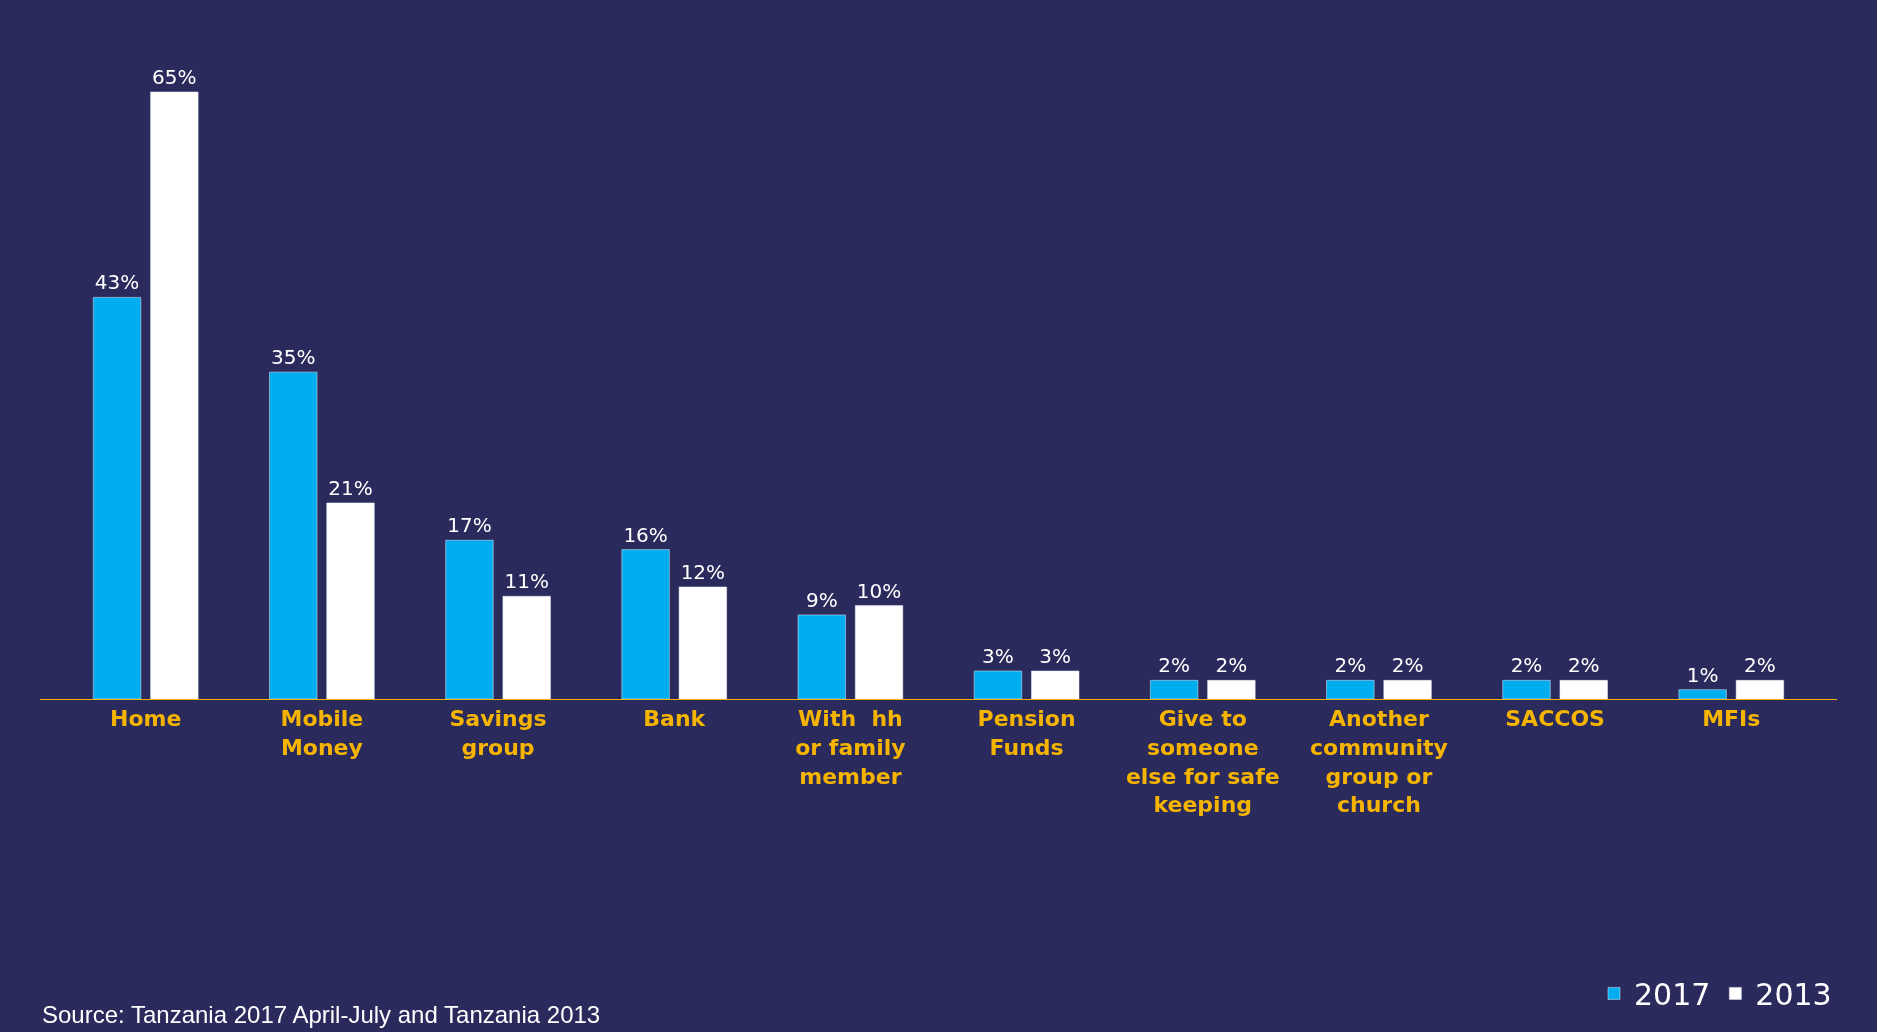 This screenshot has width=1877, height=1032. What do you see at coordinates (1202, 762) in the screenshot?
I see `x-tick-label: Give to someone else for safe keeping` at bounding box center [1202, 762].